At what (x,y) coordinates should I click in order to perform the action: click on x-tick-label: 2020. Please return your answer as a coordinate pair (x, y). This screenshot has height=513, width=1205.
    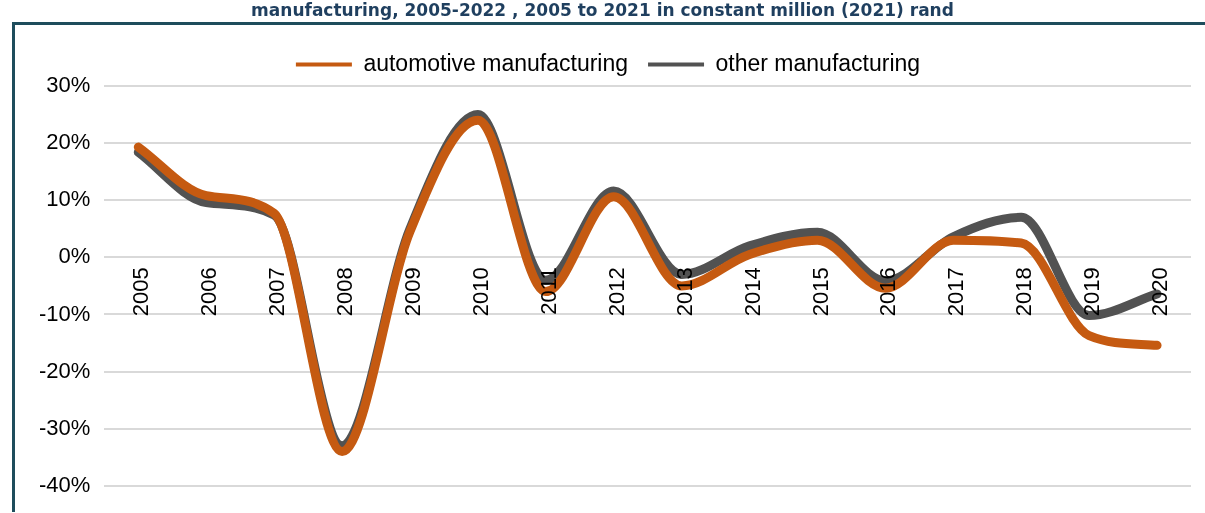
    Looking at the image, I should click on (1160, 292).